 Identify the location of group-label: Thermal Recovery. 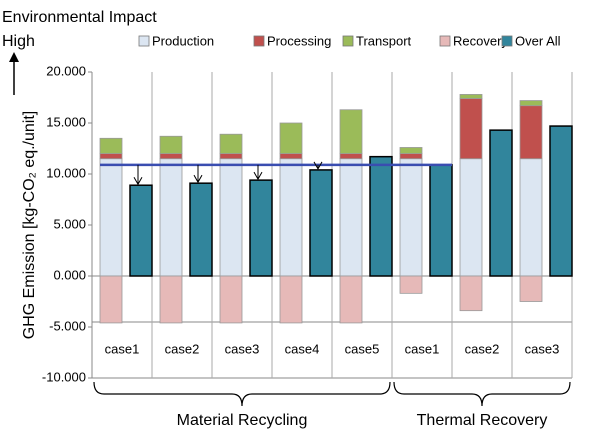
(482, 420).